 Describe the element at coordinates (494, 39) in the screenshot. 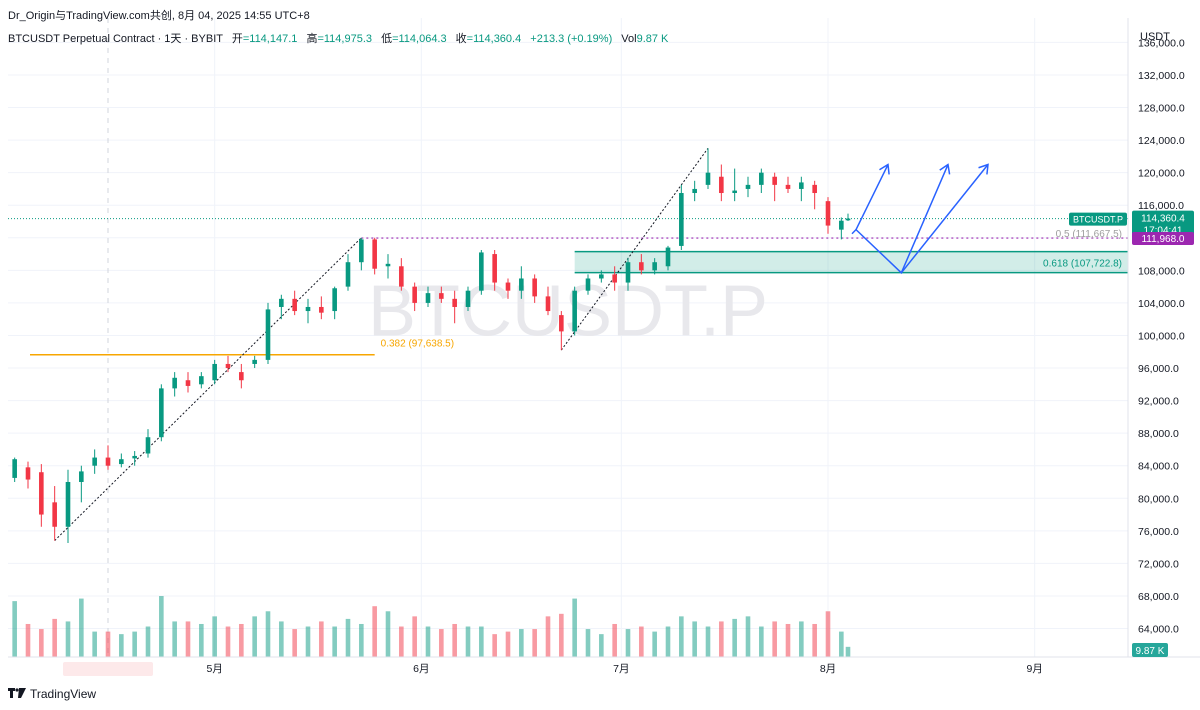

I see `close-value: =114,360.4` at that location.